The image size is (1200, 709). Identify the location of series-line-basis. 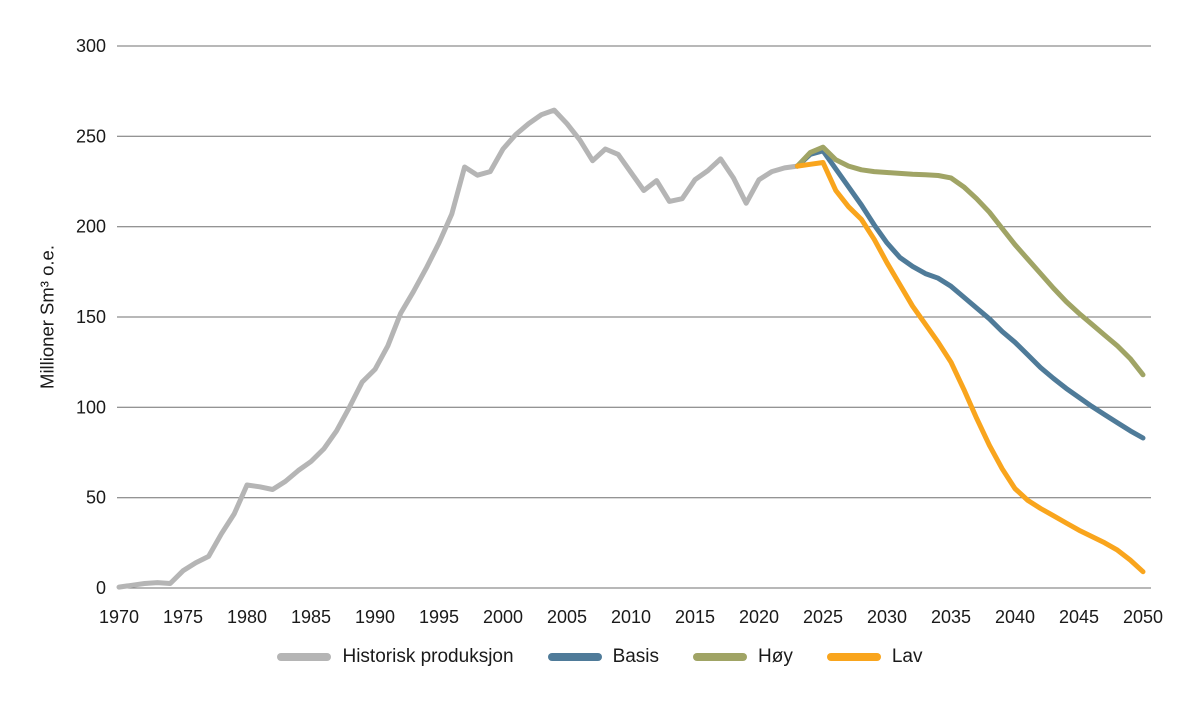
(970, 294).